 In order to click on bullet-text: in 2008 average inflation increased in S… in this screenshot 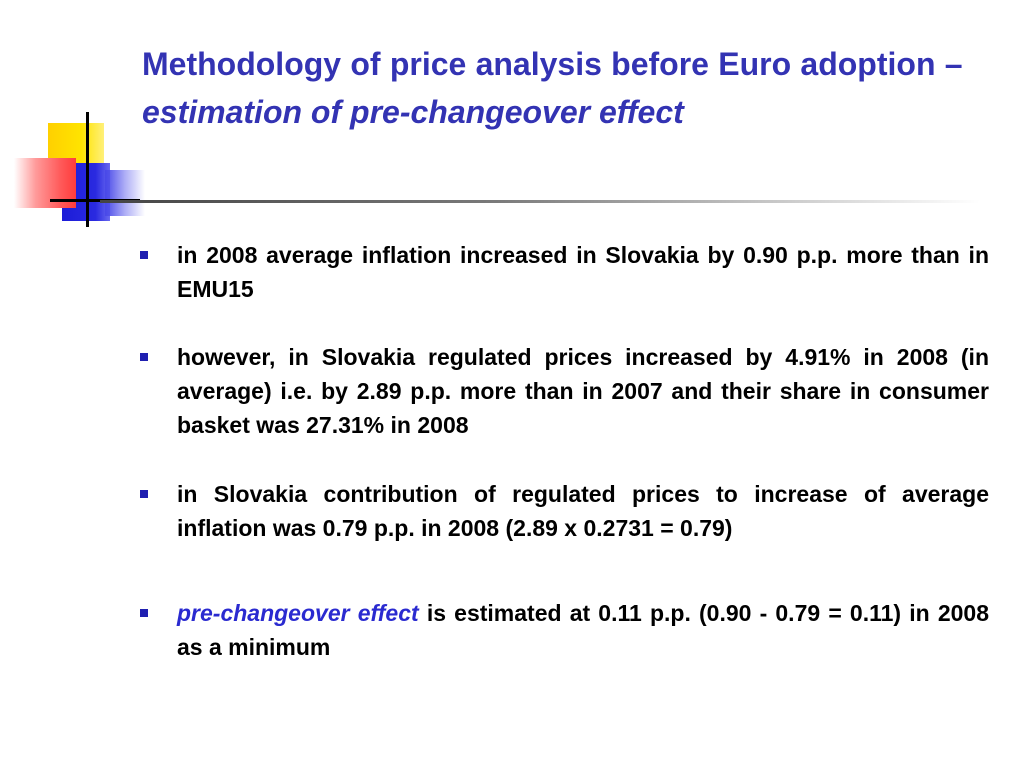, I will do `click(583, 272)`.